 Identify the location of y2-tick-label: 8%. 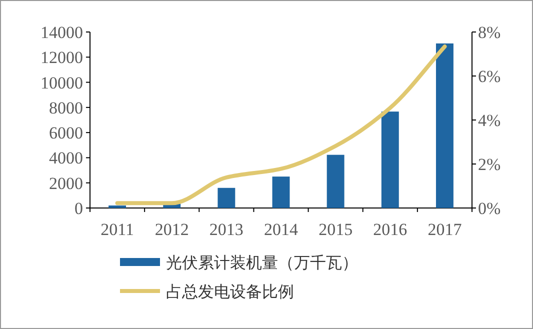
(489, 32).